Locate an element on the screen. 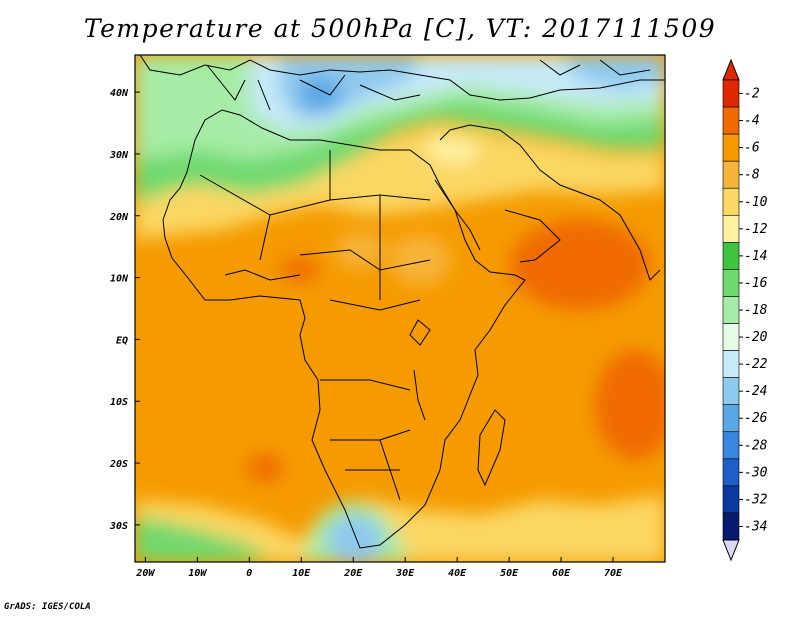 This screenshot has width=800, height=618. colorbar-label: -18 is located at coordinates (756, 310).